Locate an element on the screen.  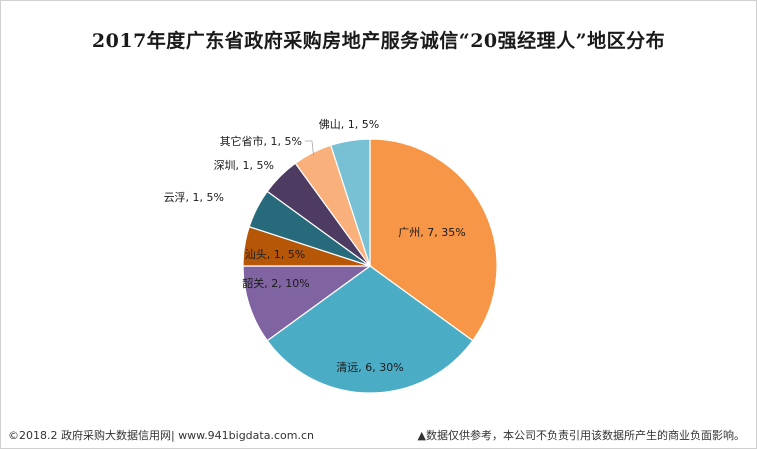
data-label-2: 清远, 6, 30% is located at coordinates (369, 367).